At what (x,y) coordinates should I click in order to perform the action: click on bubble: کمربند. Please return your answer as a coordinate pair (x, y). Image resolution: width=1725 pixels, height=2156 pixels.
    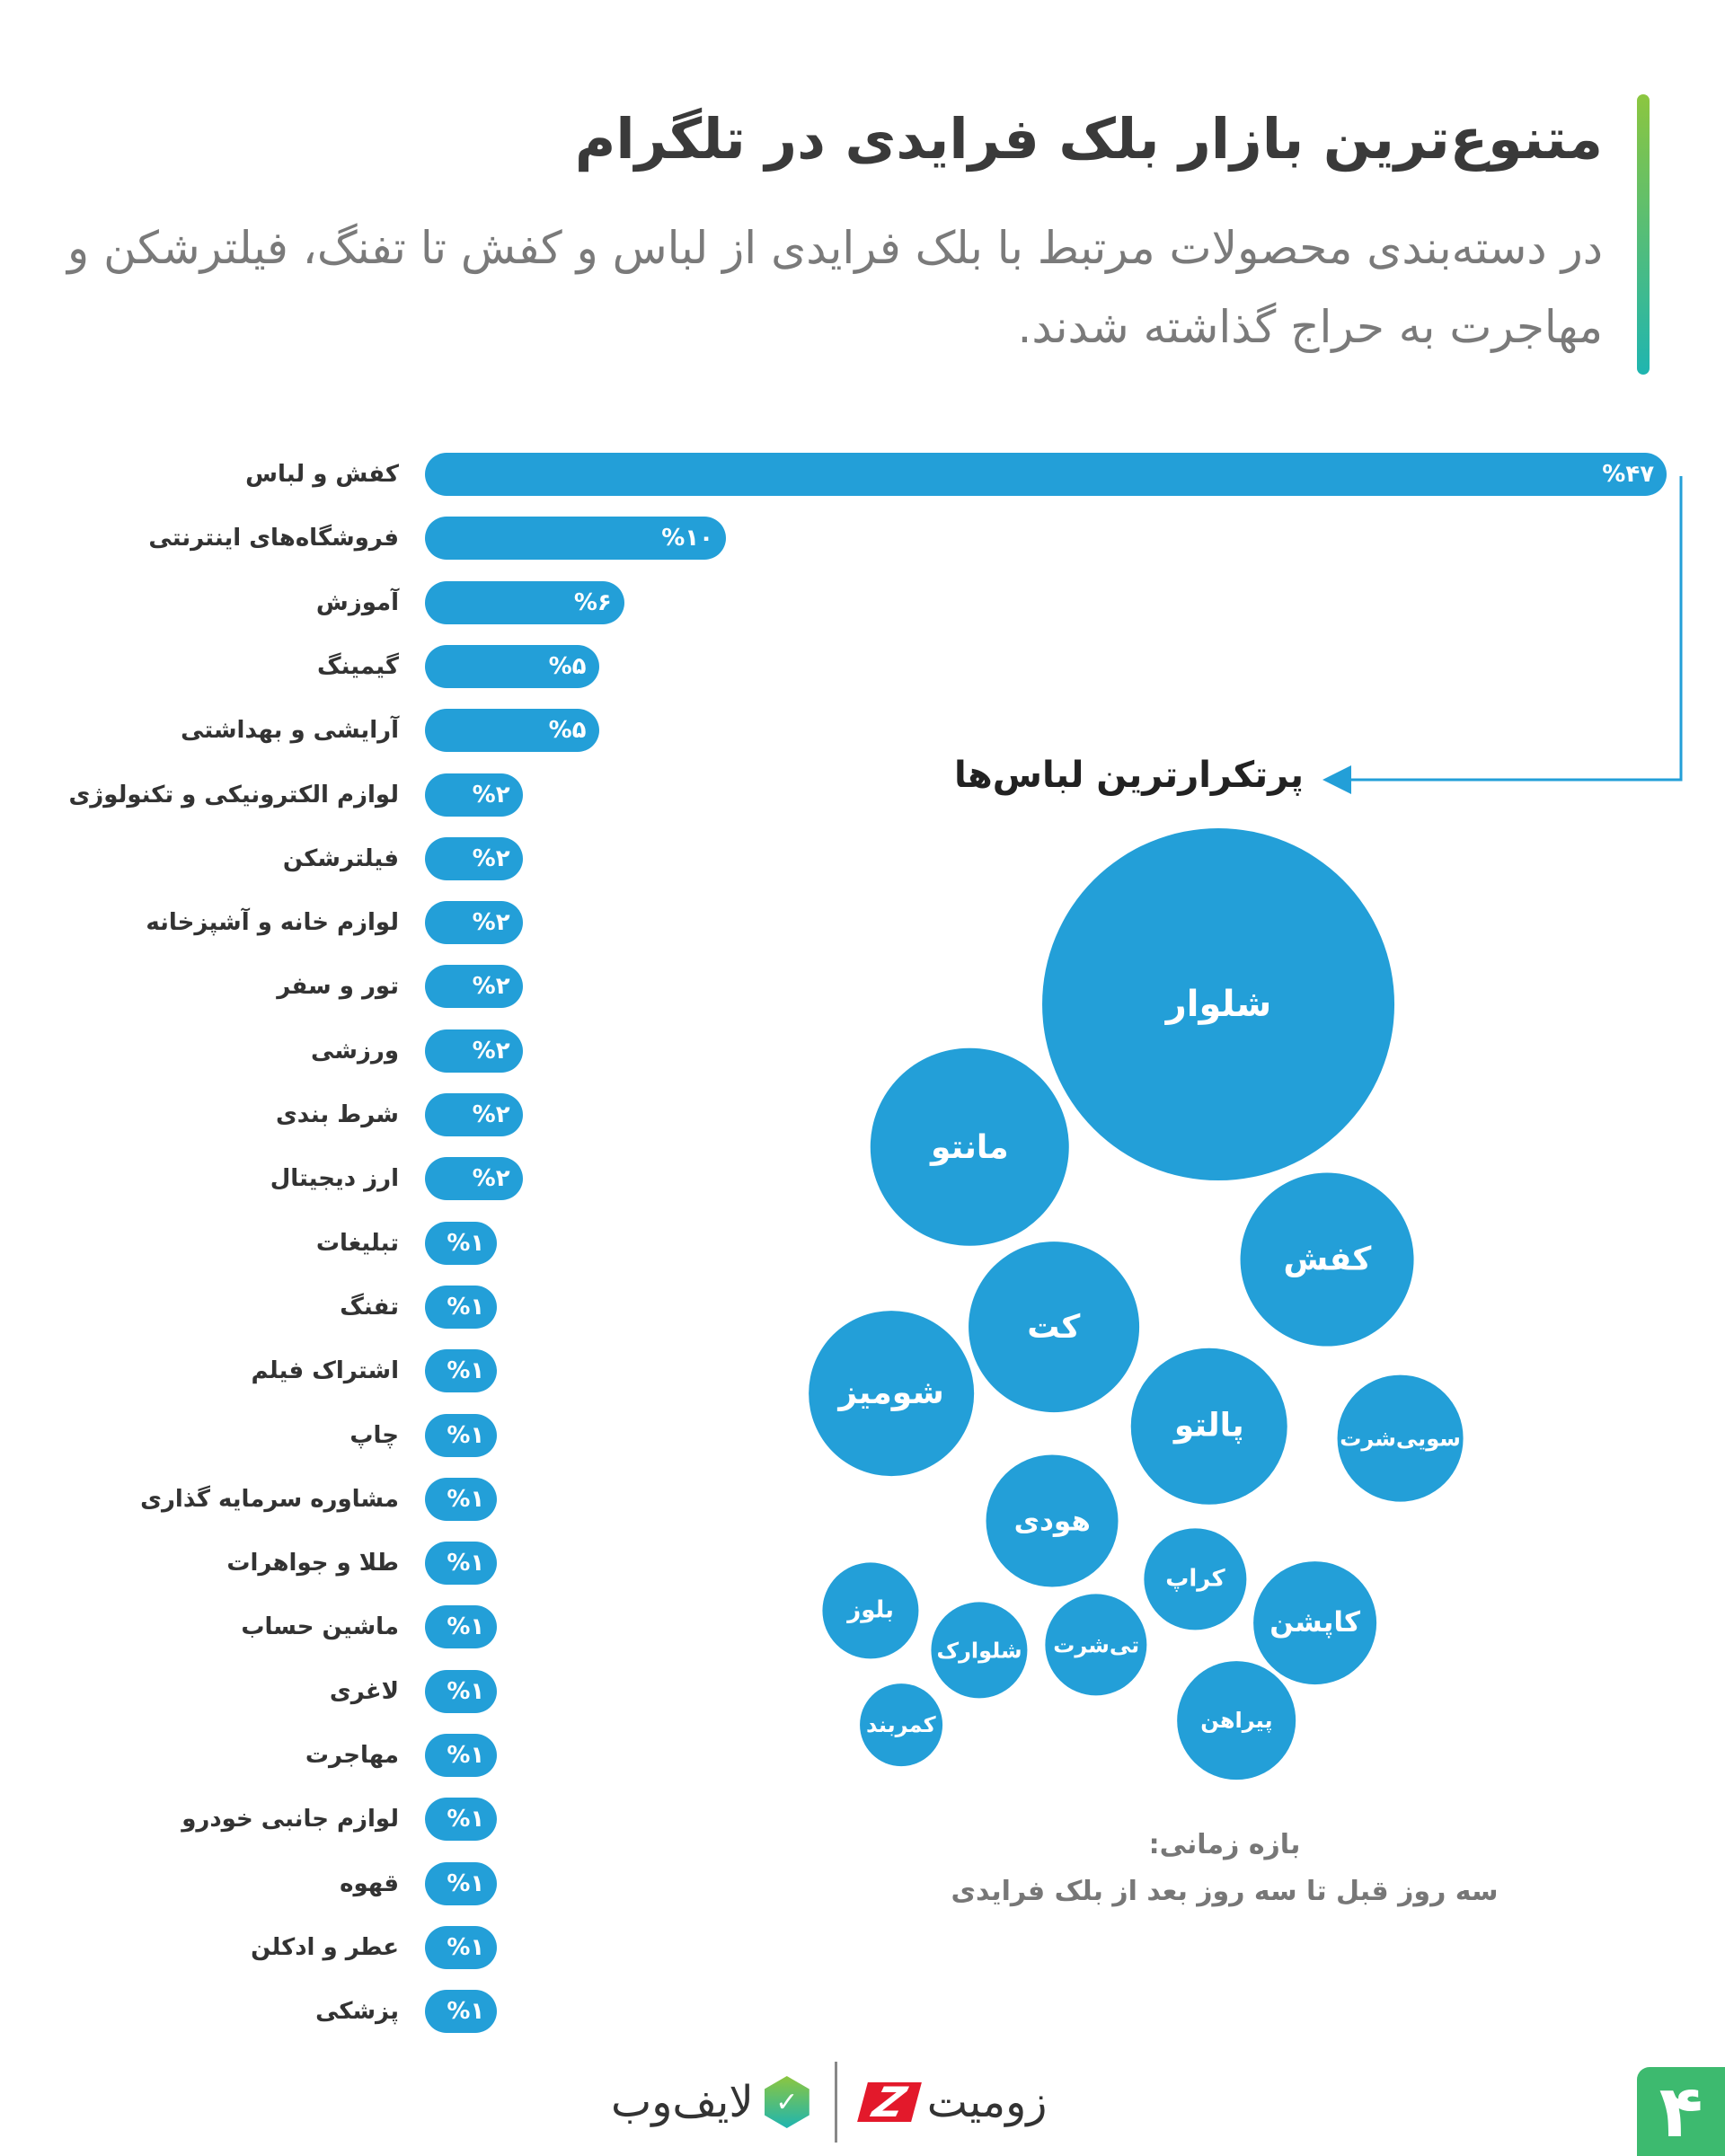
    Looking at the image, I should click on (900, 1724).